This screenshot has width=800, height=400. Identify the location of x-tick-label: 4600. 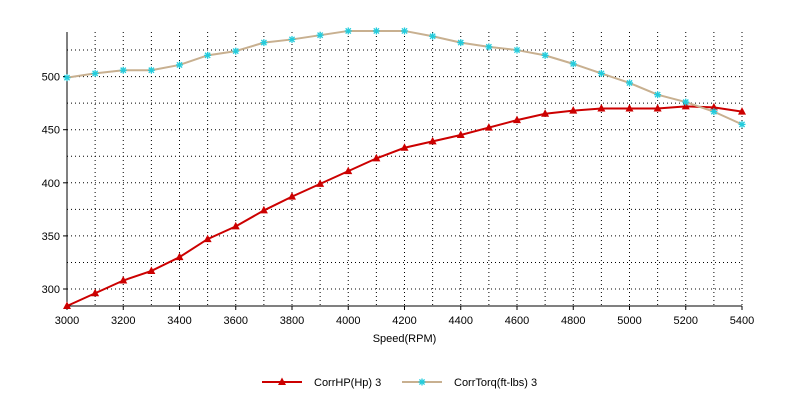
(517, 321).